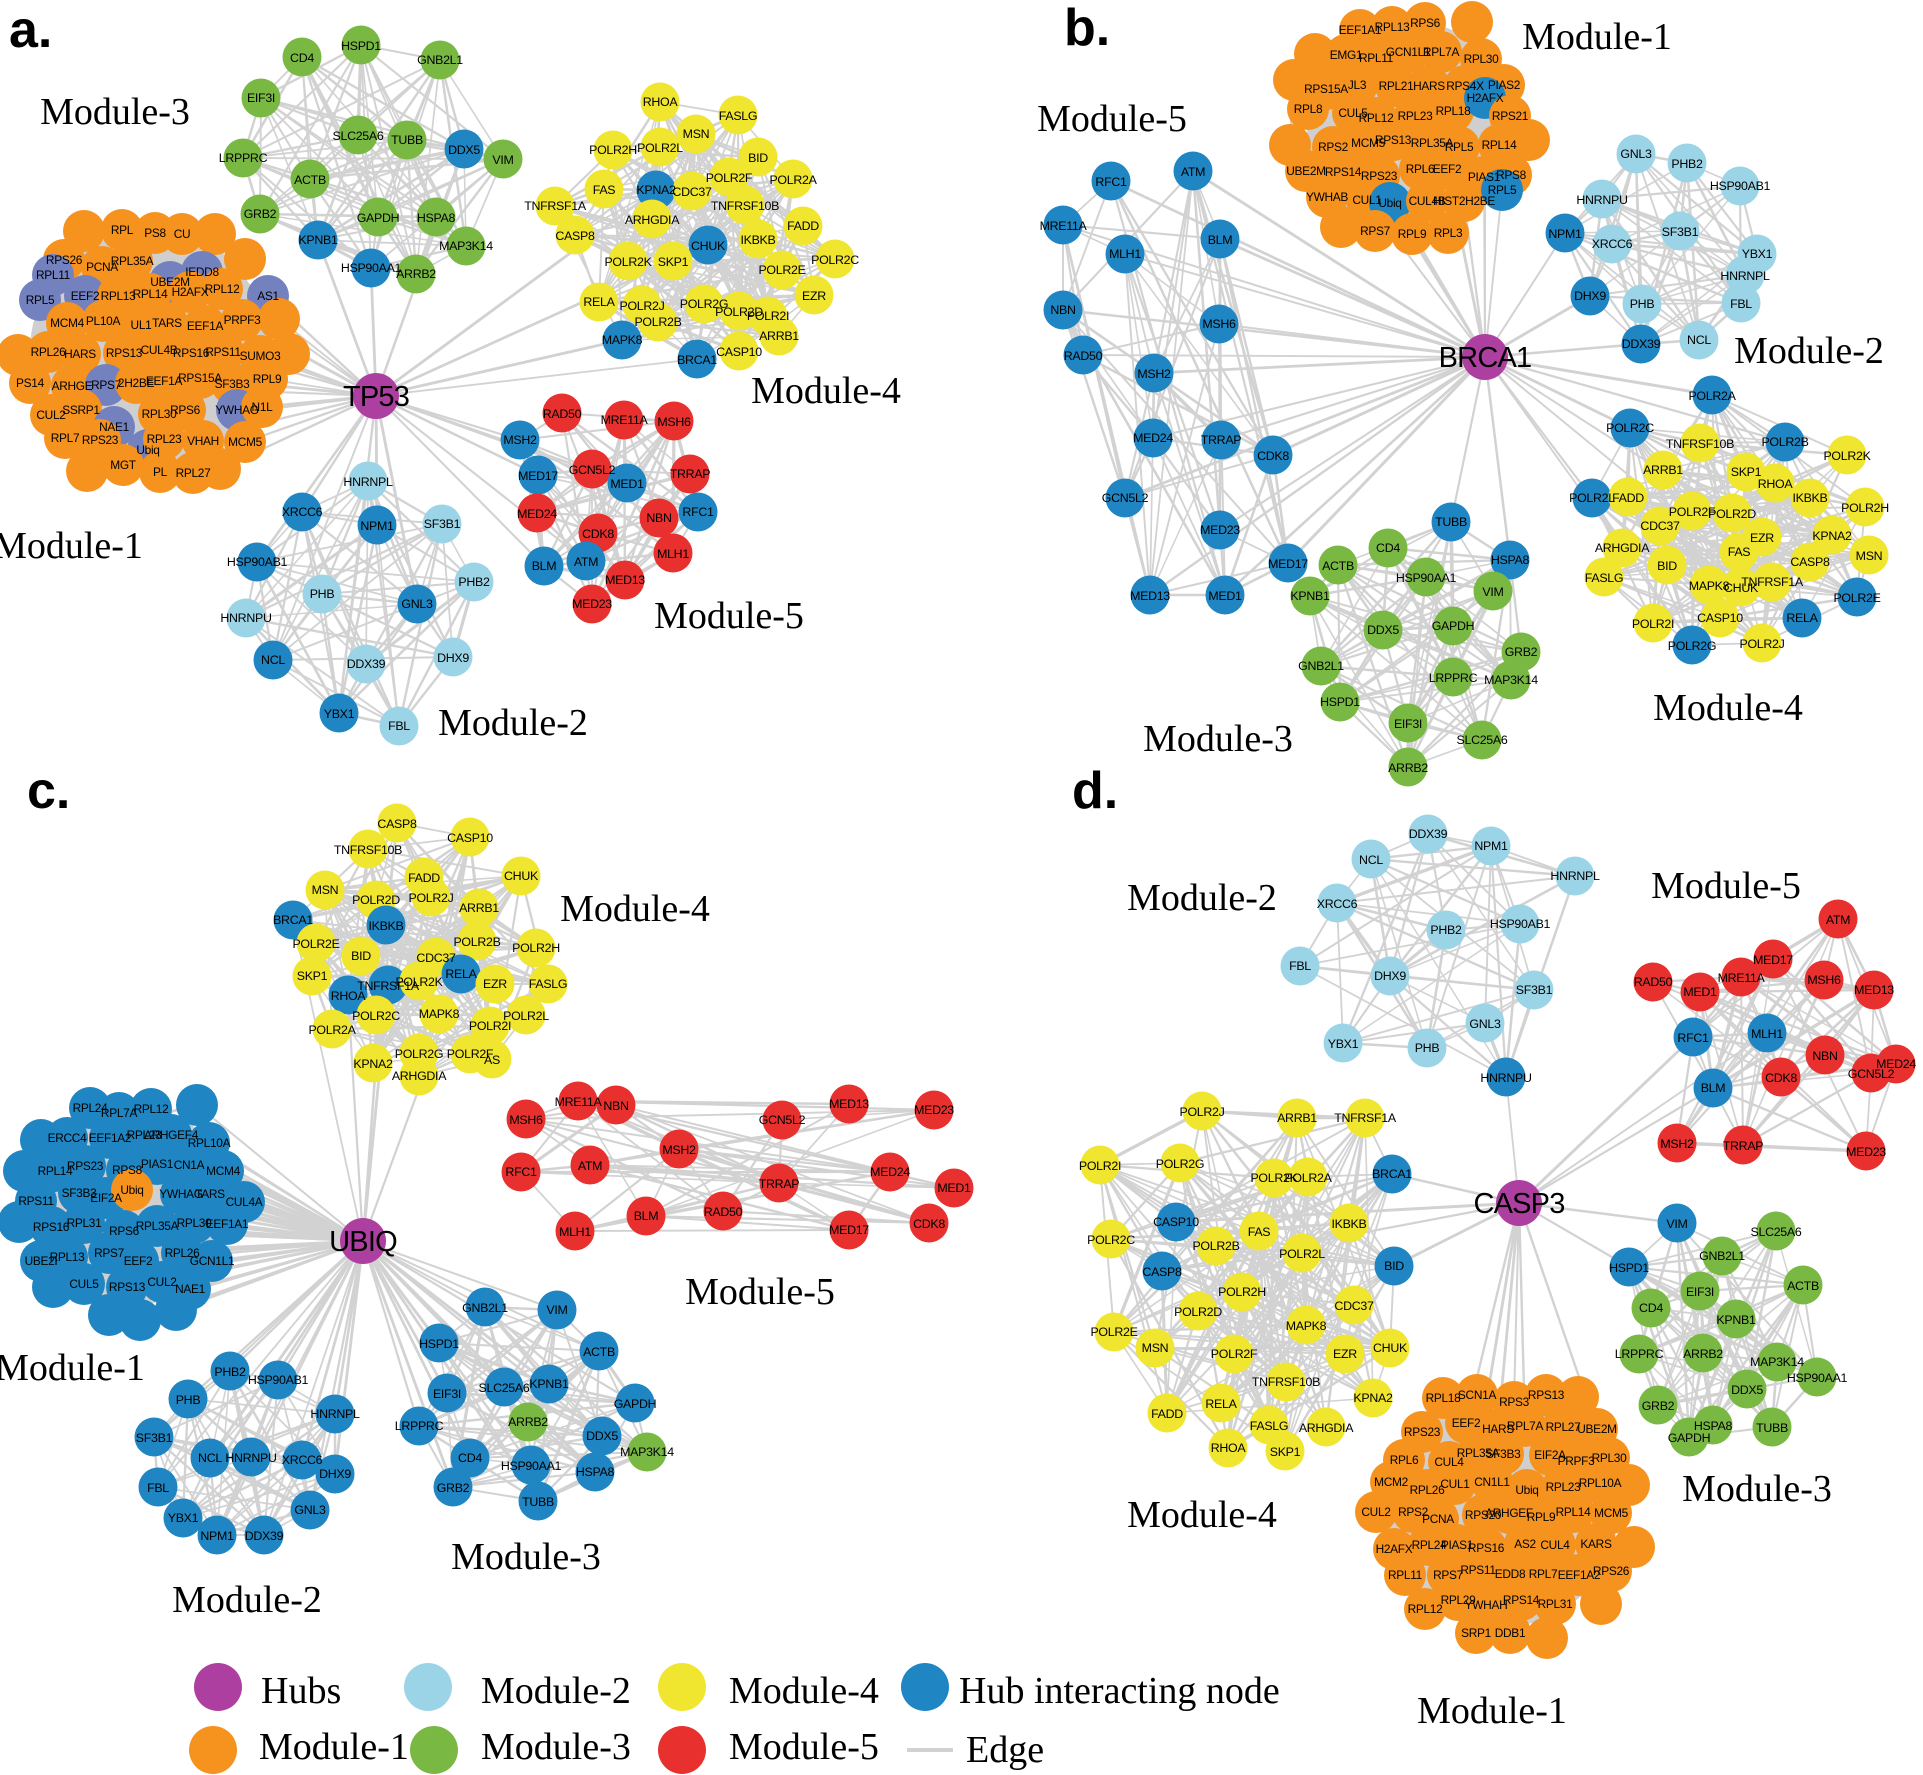 This screenshot has height=1775, width=1923. I want to click on svg-text: CUL4, so click(1449, 1462).